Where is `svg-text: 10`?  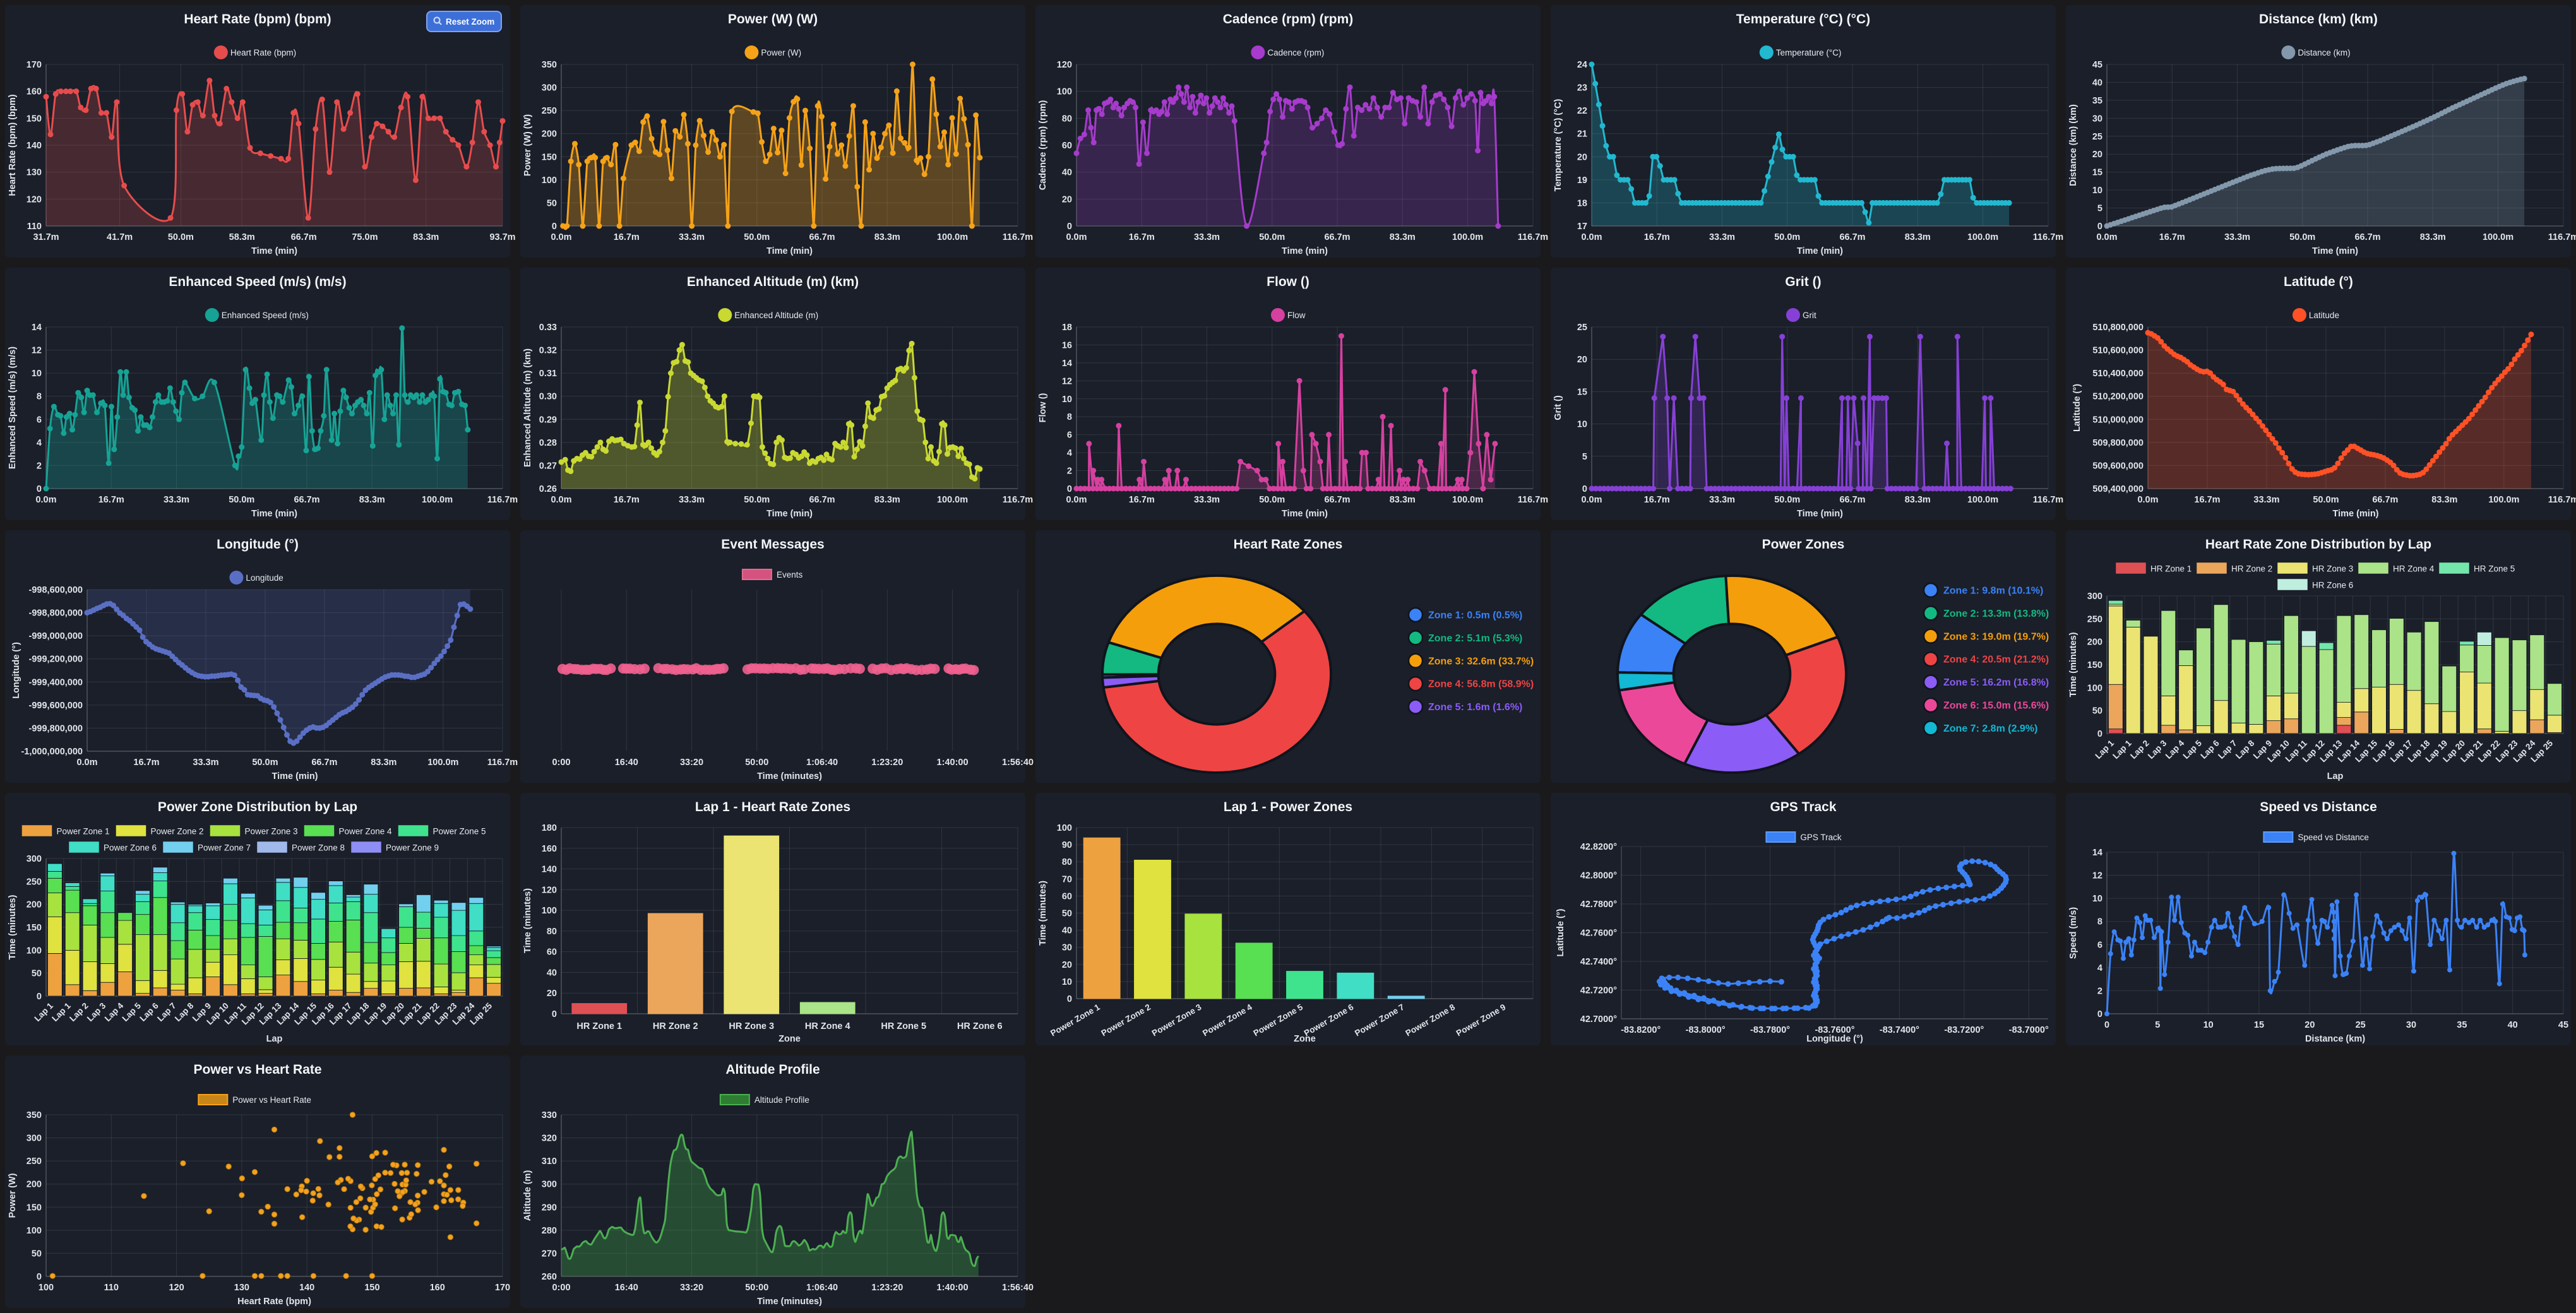 svg-text: 10 is located at coordinates (1067, 982).